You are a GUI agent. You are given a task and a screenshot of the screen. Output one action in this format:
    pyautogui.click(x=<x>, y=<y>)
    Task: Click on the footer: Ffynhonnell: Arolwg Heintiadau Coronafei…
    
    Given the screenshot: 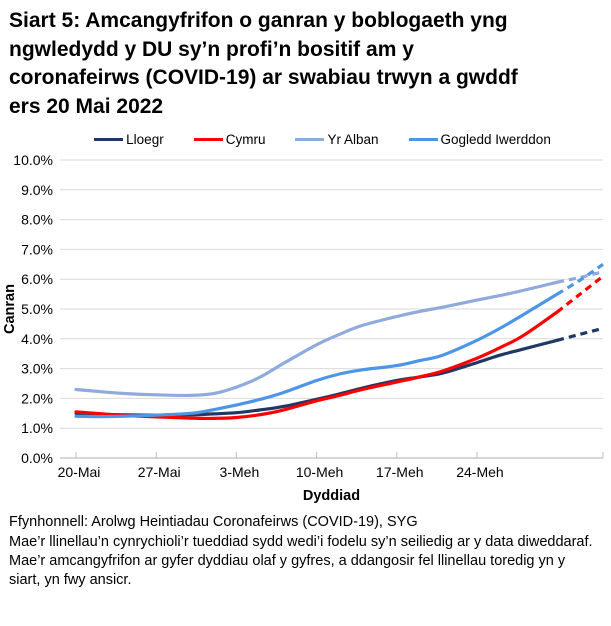 What is the action you would take?
    pyautogui.click(x=304, y=552)
    